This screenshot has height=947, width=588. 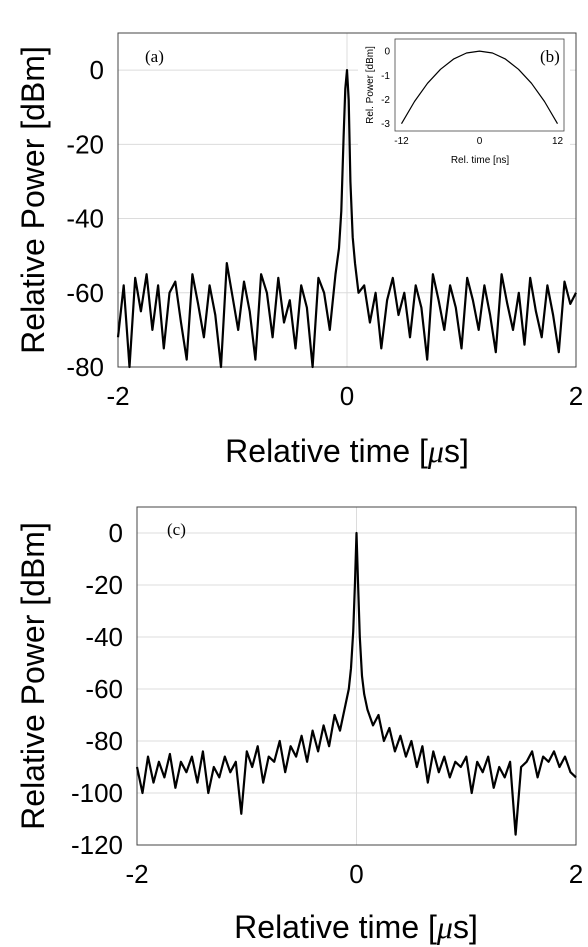 I want to click on chart-c-x-axis-label: Relative time [μs], so click(x=356, y=927).